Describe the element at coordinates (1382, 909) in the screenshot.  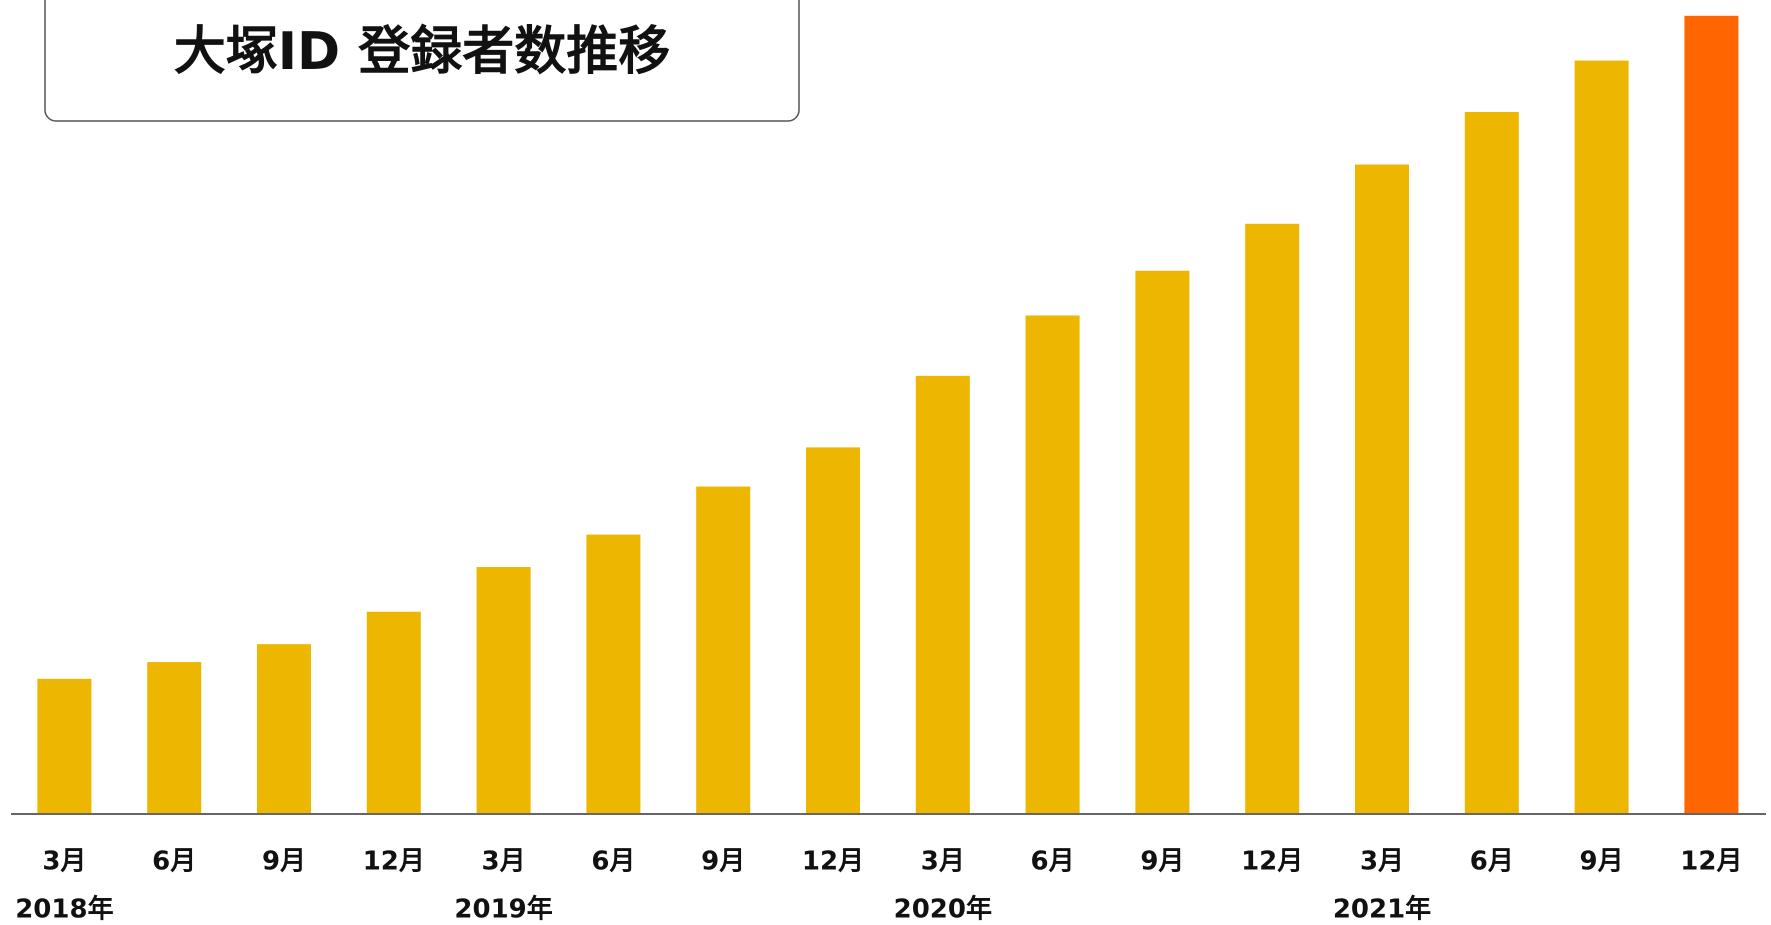
I see `year-label: 2021年` at that location.